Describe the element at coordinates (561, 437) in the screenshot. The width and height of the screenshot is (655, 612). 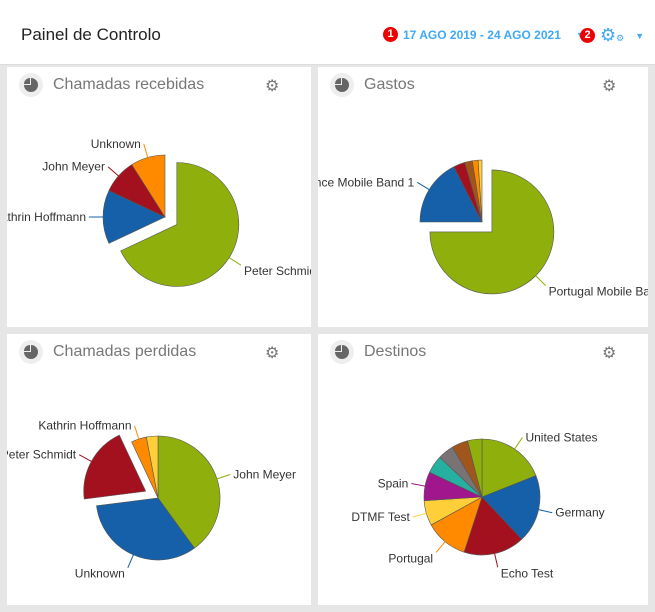
I see `slice-label: United States` at that location.